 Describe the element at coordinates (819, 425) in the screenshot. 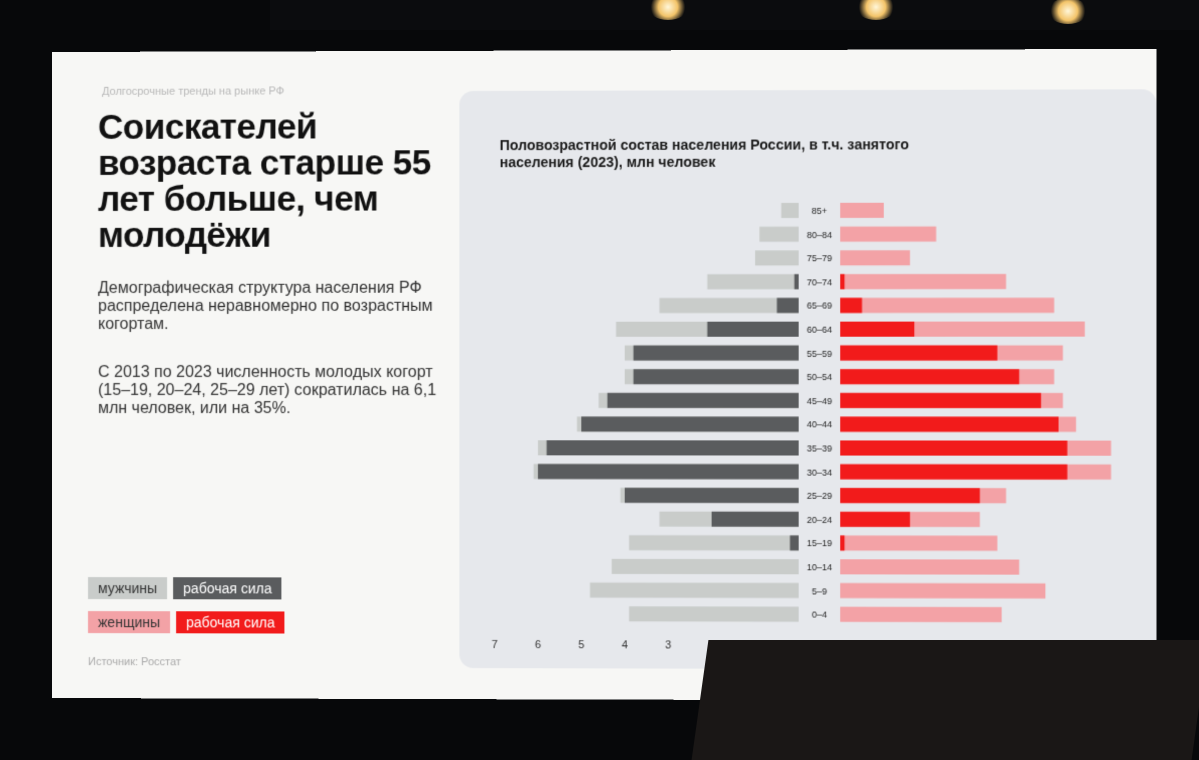

I see `category-label-40-44: 40–44` at that location.